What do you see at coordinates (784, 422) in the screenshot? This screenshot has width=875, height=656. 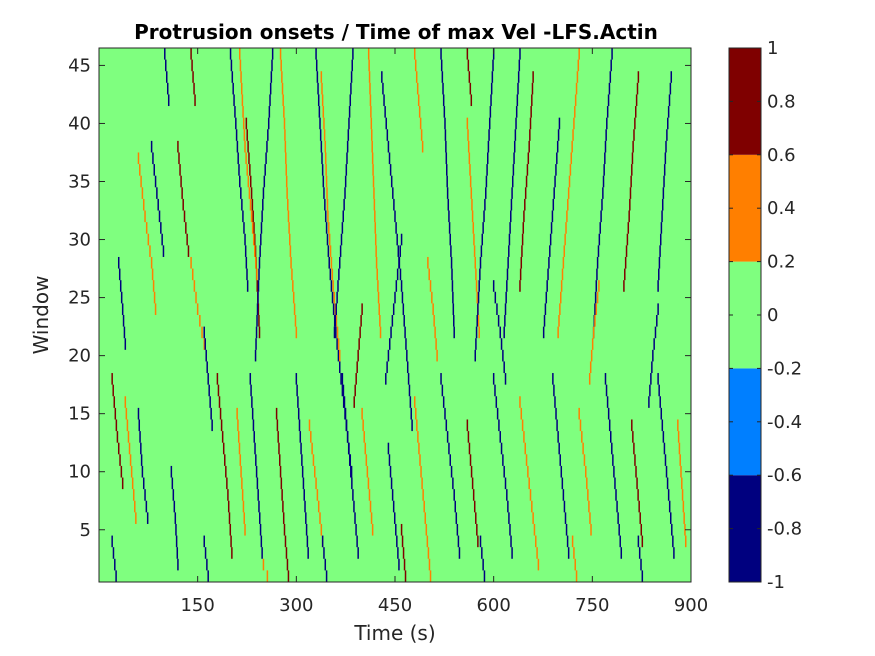 I see `colorbar-tick-label: -0.4` at bounding box center [784, 422].